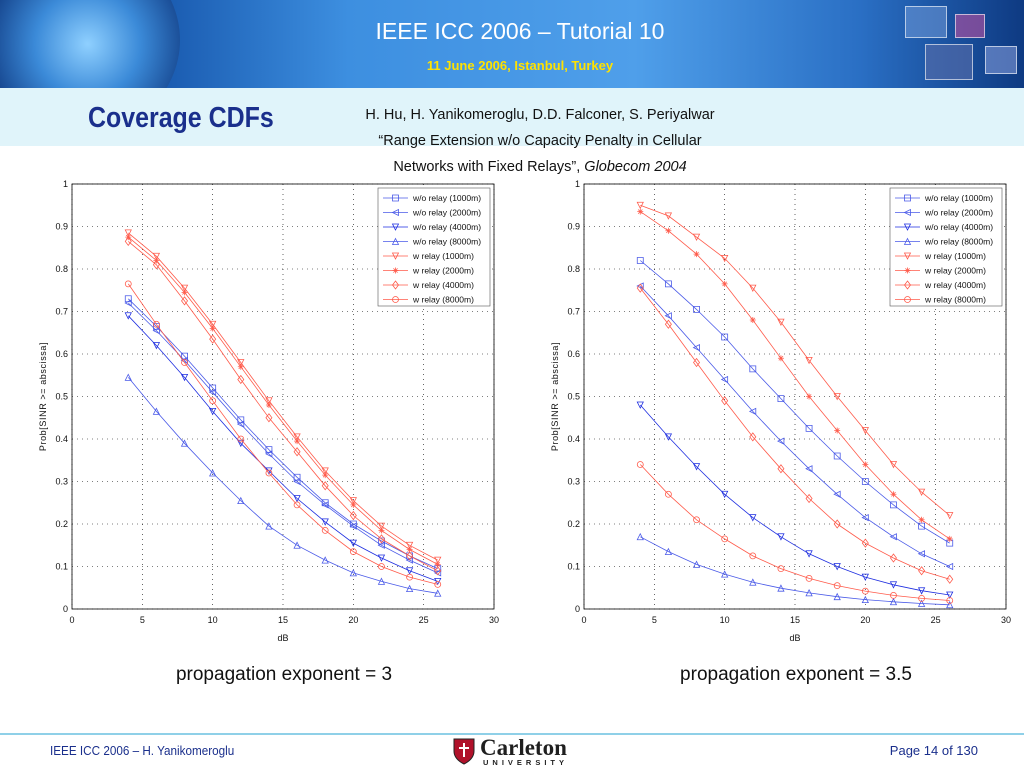  Describe the element at coordinates (970, 26) in the screenshot. I see `chip-graphic` at that location.